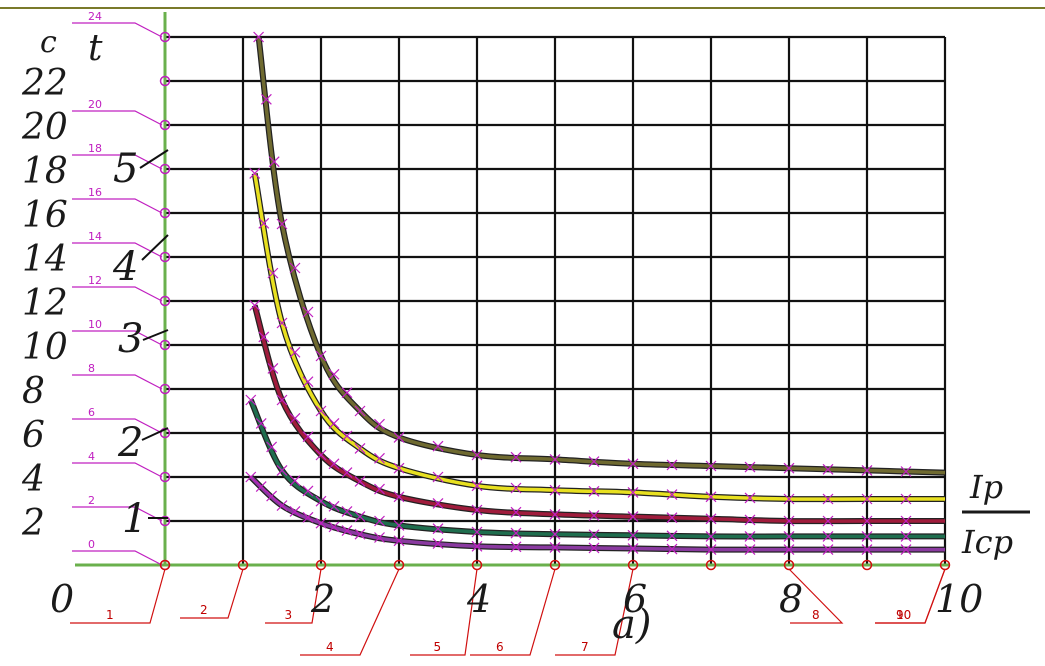 This screenshot has width=1045, height=666. What do you see at coordinates (95, 16) in the screenshot?
I see `y-marker-label: 24` at bounding box center [95, 16].